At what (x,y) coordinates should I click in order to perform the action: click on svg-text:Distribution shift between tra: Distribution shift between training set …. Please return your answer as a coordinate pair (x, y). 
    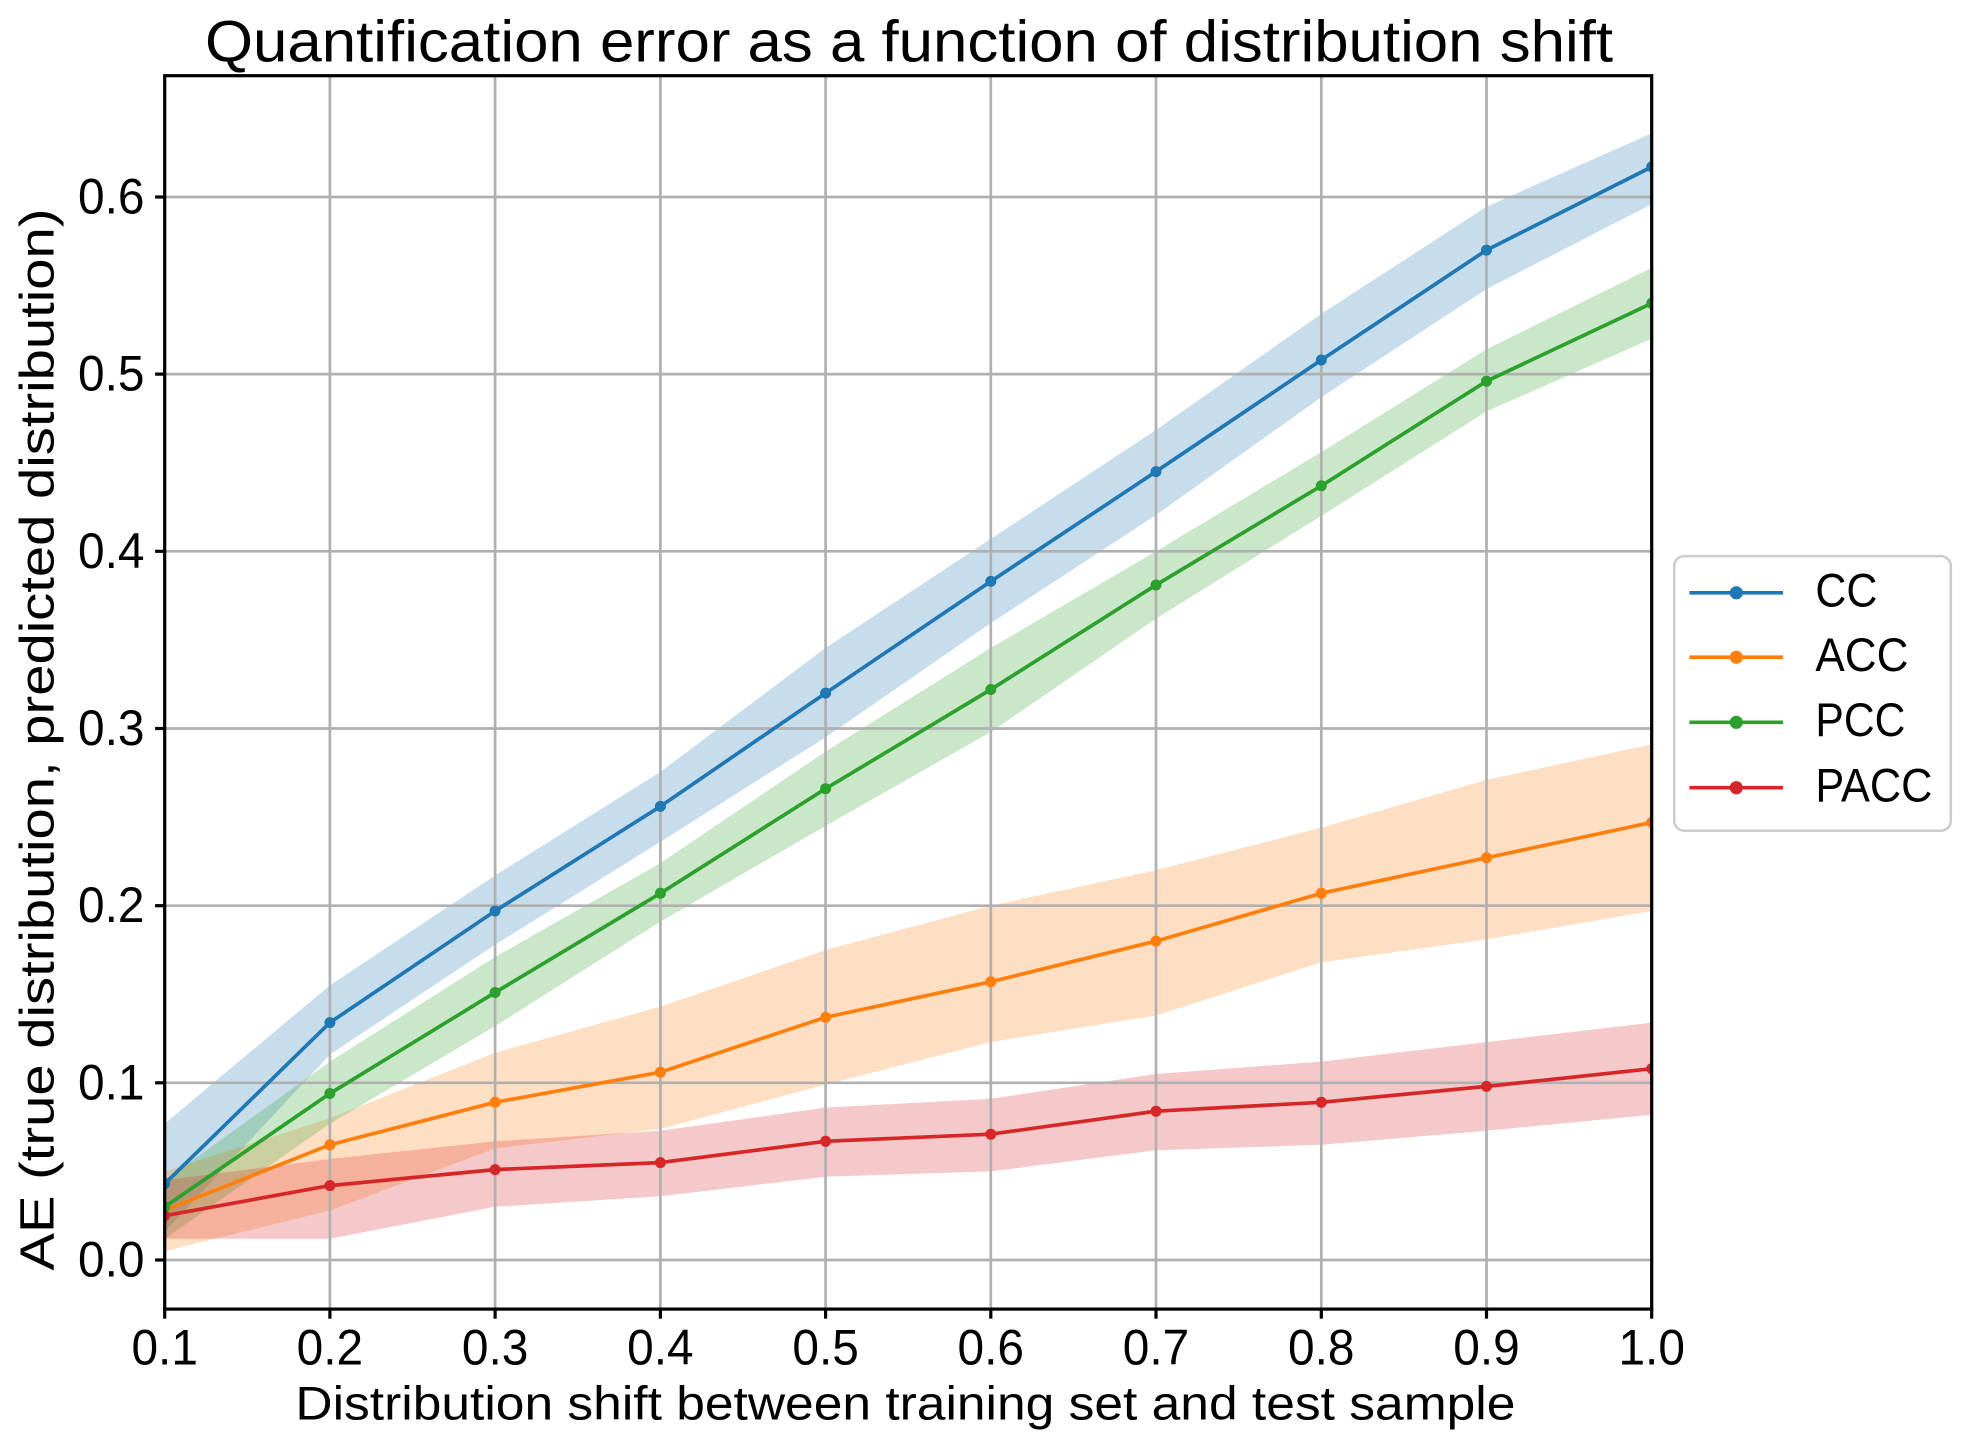
    Looking at the image, I should click on (905, 1403).